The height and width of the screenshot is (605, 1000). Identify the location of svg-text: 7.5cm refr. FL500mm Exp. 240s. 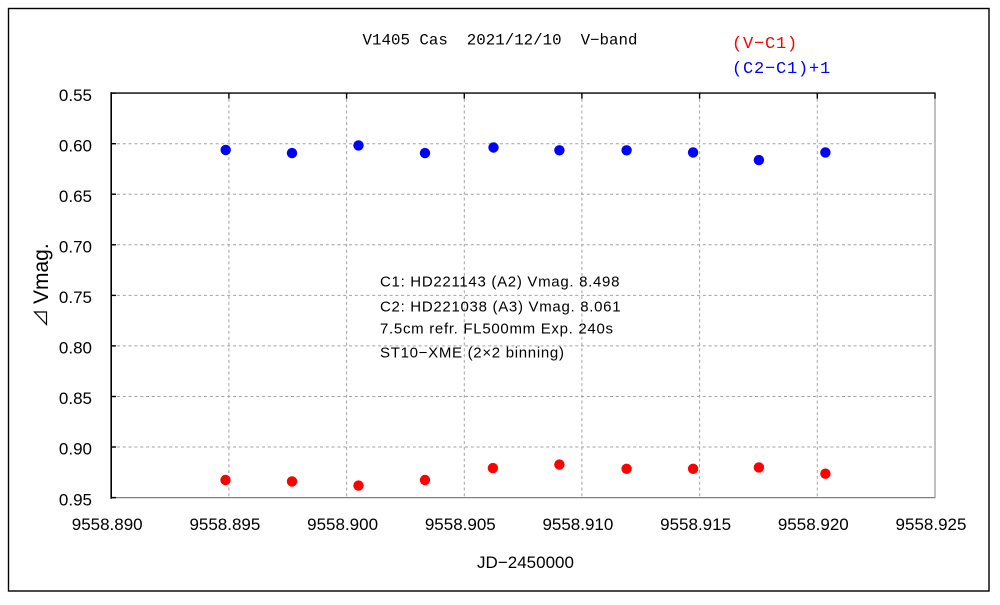
(497, 328).